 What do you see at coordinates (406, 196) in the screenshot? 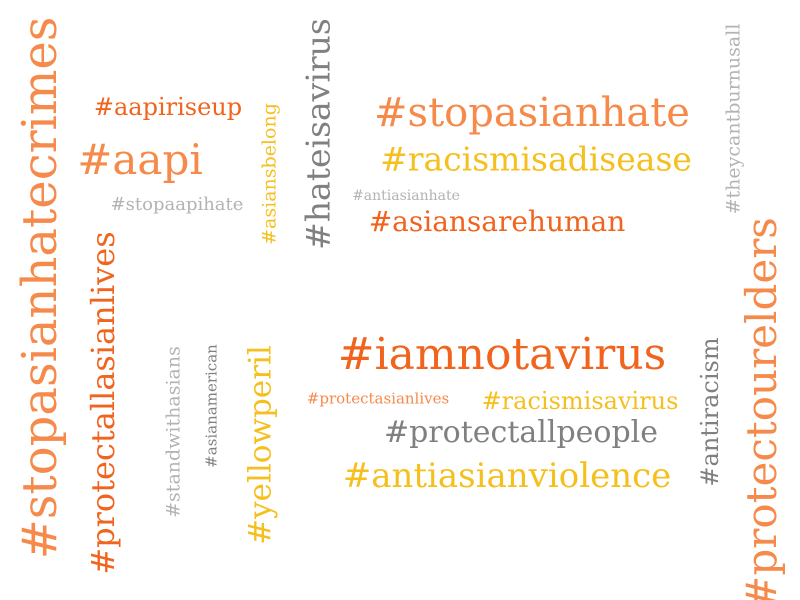
I see `word-antiasianhate: #antiasianhate` at bounding box center [406, 196].